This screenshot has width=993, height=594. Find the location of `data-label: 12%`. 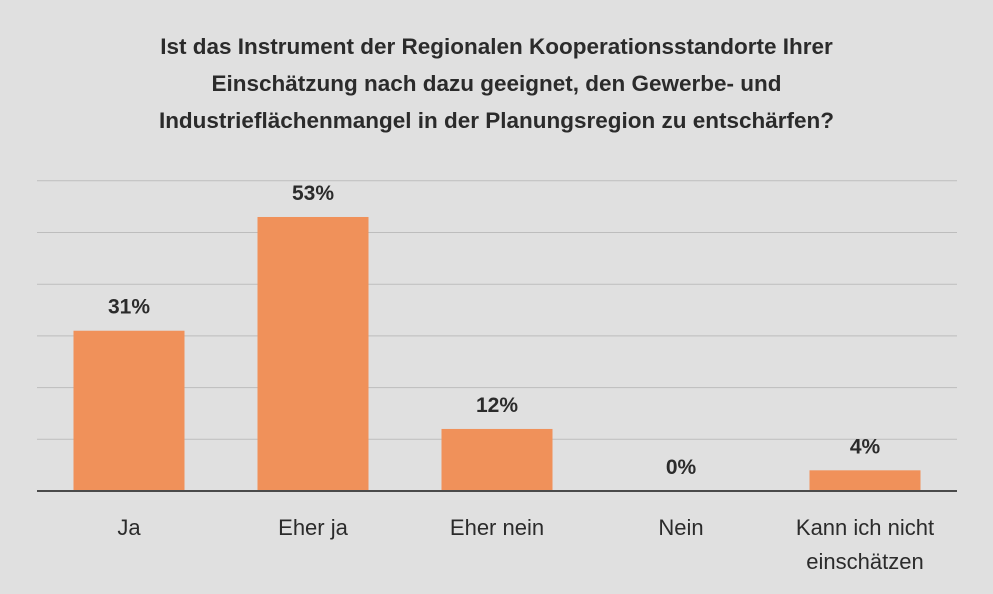

data-label: 12% is located at coordinates (497, 405).